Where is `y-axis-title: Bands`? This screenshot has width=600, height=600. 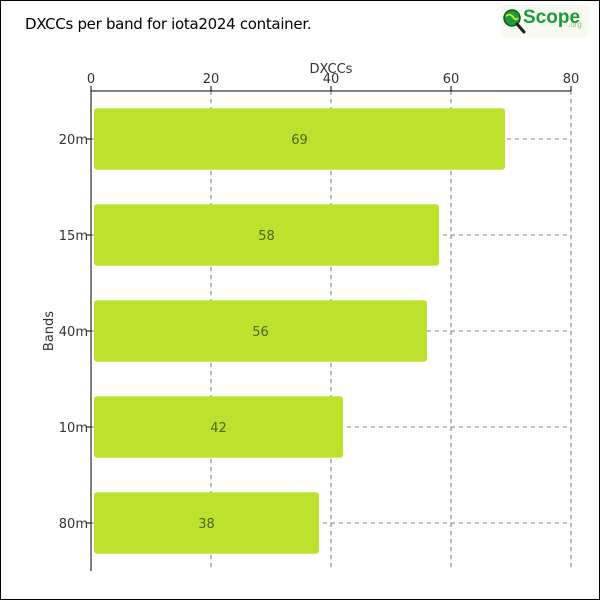
y-axis-title: Bands is located at coordinates (49, 331).